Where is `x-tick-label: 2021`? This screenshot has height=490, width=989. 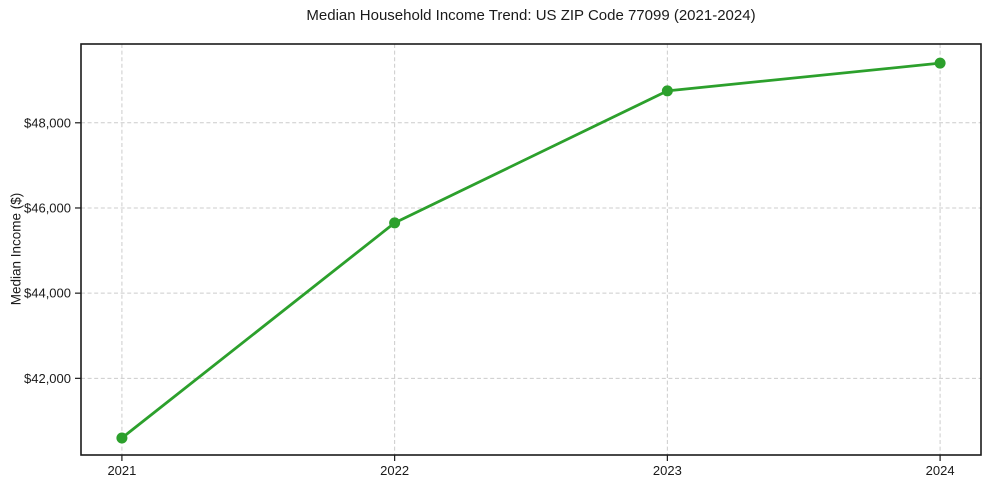 x-tick-label: 2021 is located at coordinates (121, 470).